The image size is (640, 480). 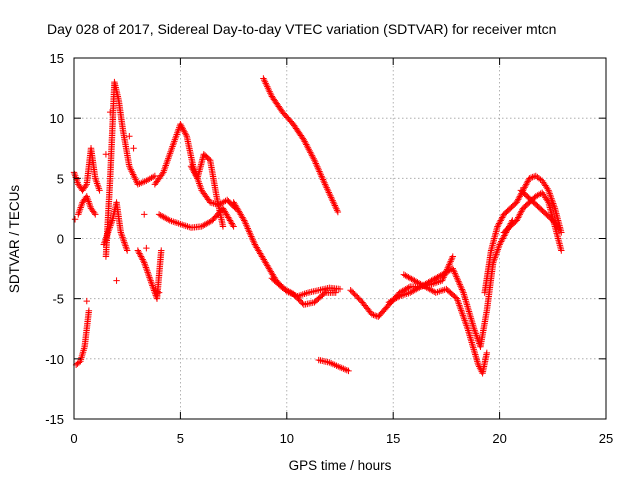 I want to click on series-arc-morning-a, so click(x=195, y=166).